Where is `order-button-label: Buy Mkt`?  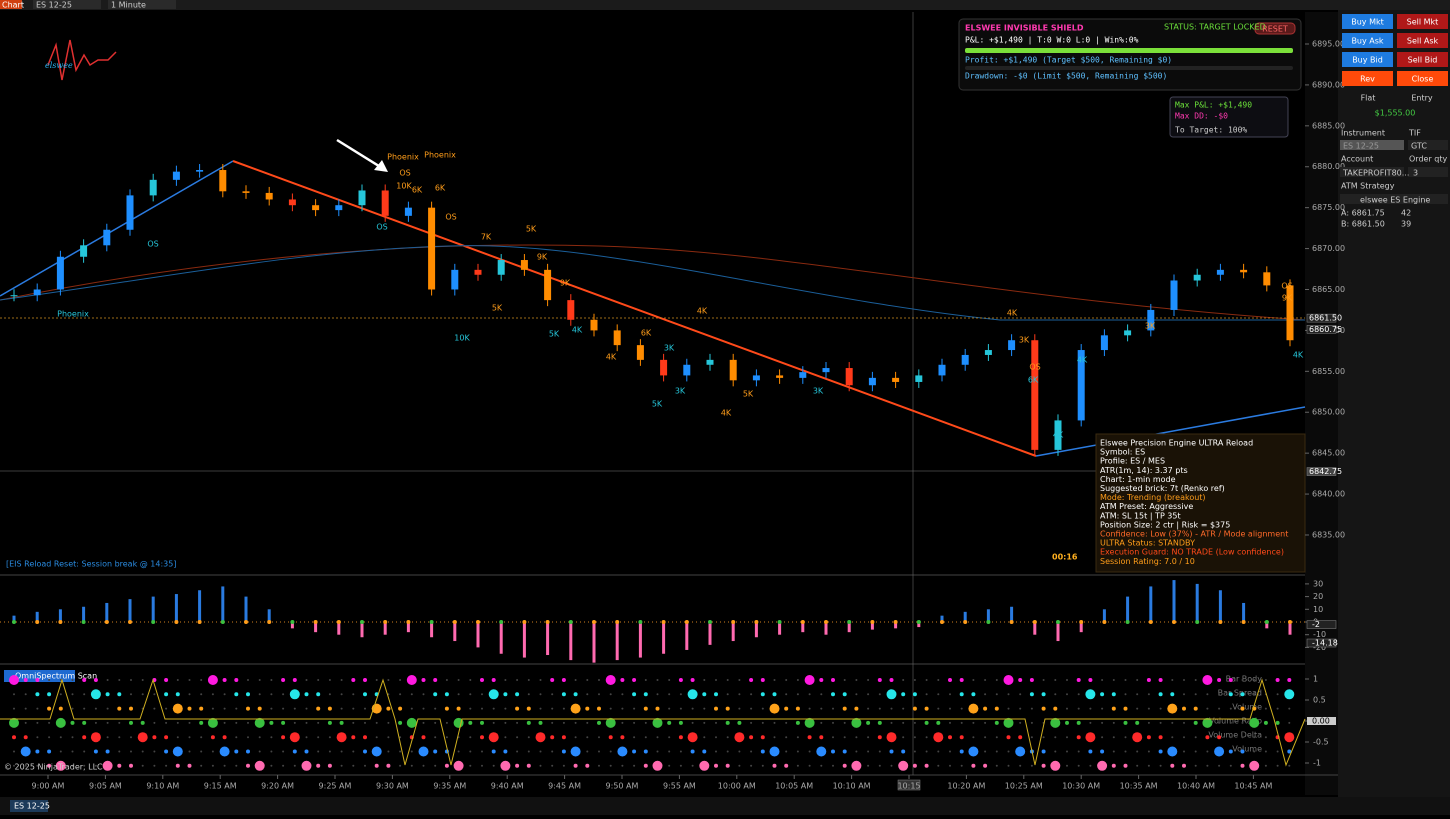 order-button-label: Buy Mkt is located at coordinates (1367, 22).